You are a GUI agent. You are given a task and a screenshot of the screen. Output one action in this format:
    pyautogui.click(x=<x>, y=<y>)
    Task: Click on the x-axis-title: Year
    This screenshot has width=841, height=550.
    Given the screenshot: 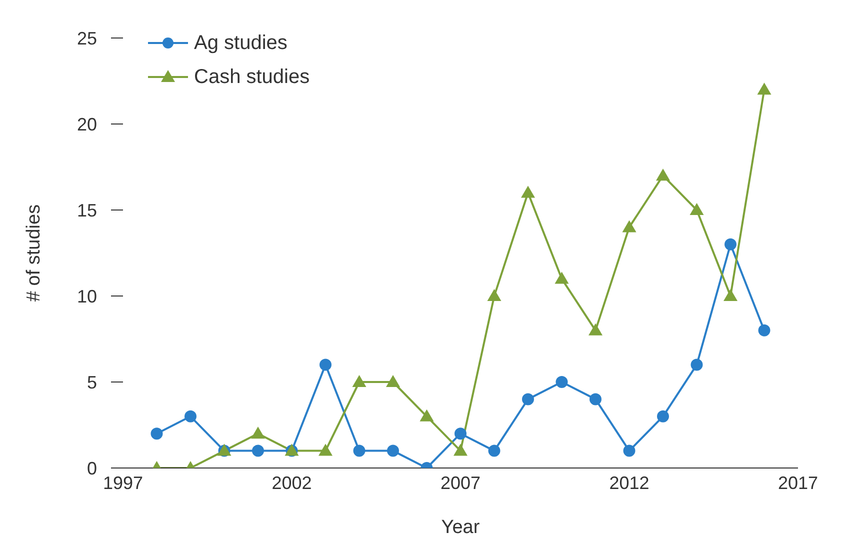 What is the action you would take?
    pyautogui.click(x=460, y=527)
    